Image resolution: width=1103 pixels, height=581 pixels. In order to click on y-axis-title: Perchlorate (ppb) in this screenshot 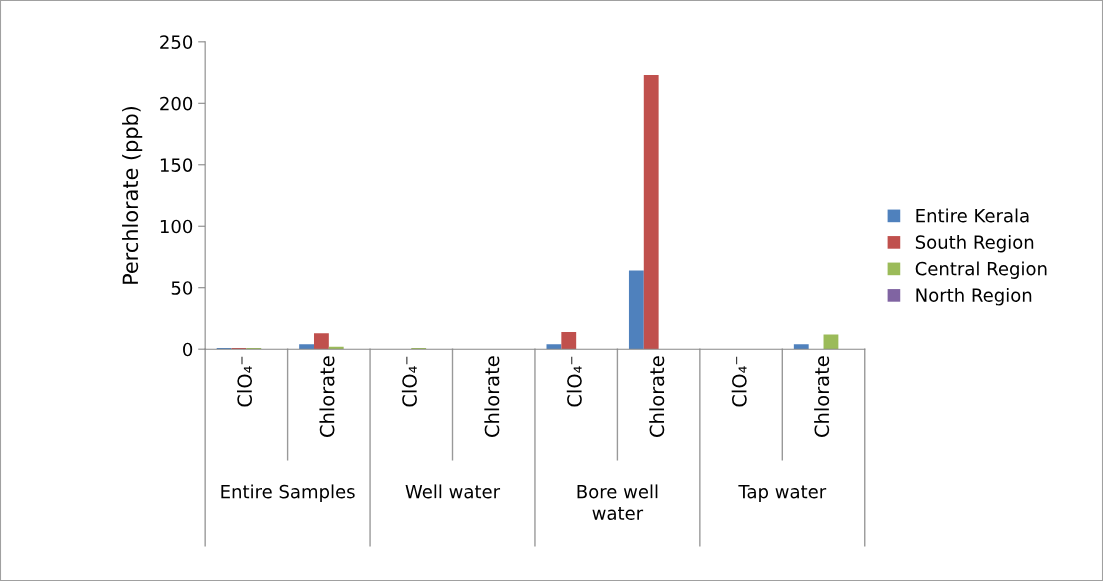, I will do `click(132, 195)`.